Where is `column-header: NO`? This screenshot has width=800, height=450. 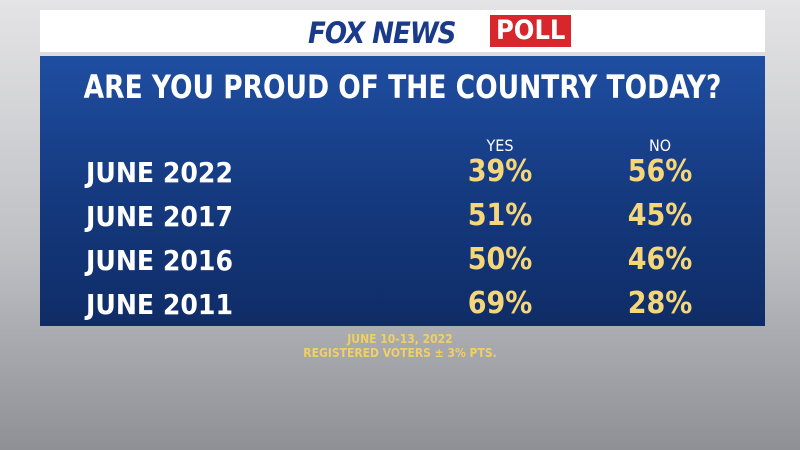
column-header: NO is located at coordinates (660, 145).